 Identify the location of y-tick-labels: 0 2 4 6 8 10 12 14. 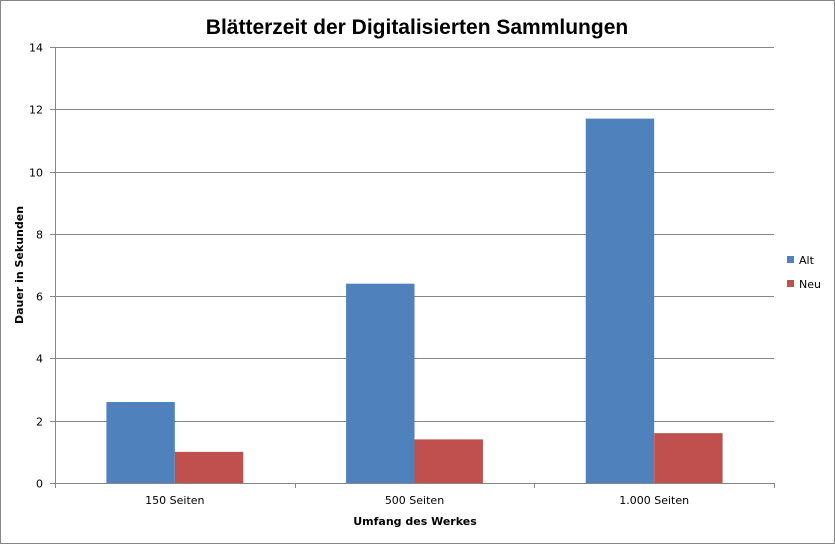
(36, 266).